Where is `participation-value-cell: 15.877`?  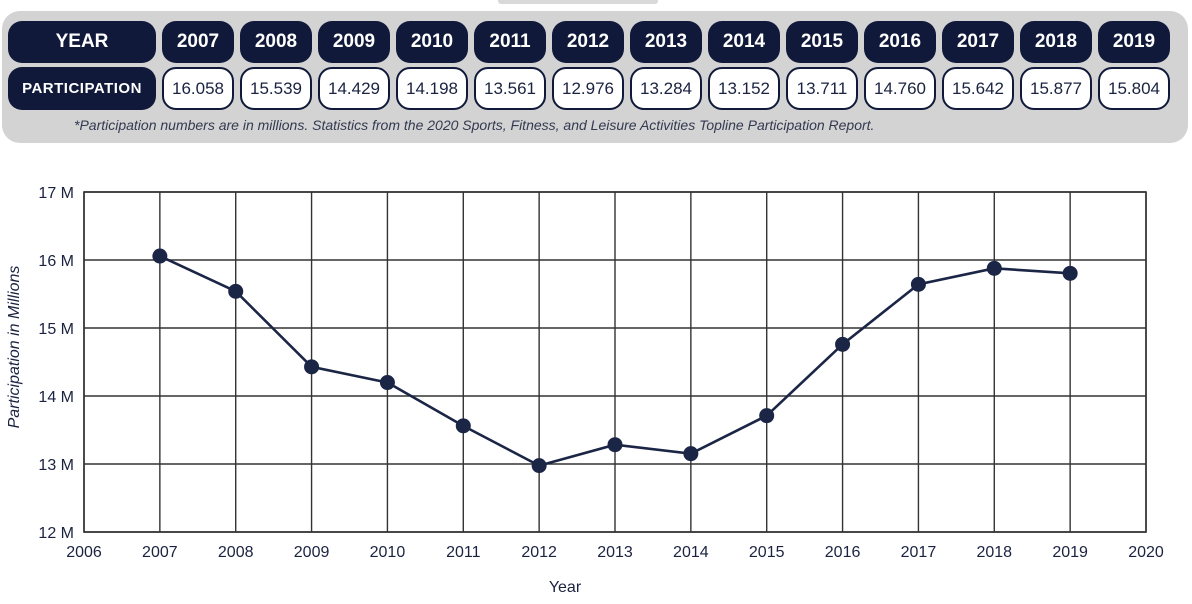
participation-value-cell: 15.877 is located at coordinates (1056, 88).